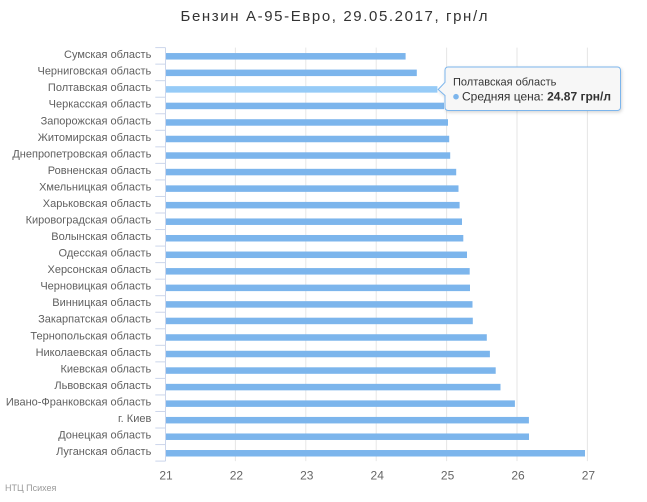  I want to click on svg-text: Средняя цена: 24.87 грн/л, so click(536, 97).